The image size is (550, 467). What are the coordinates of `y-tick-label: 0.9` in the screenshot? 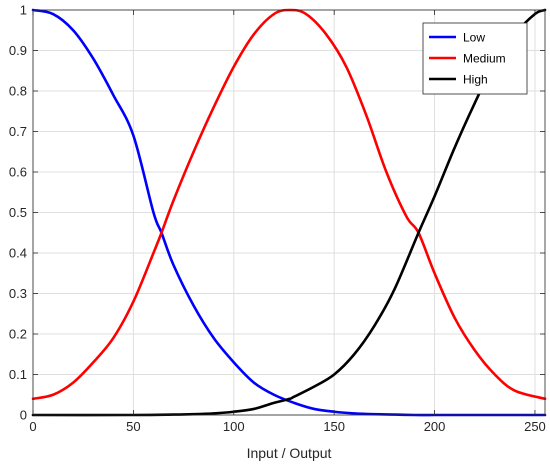 It's located at (18, 50).